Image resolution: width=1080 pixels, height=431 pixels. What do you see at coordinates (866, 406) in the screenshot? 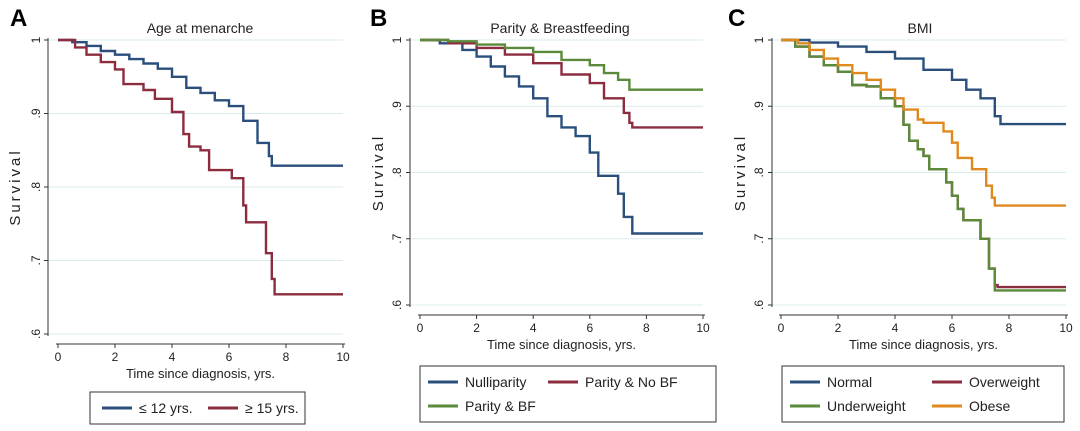
I see `legend-label: Underweight` at bounding box center [866, 406].